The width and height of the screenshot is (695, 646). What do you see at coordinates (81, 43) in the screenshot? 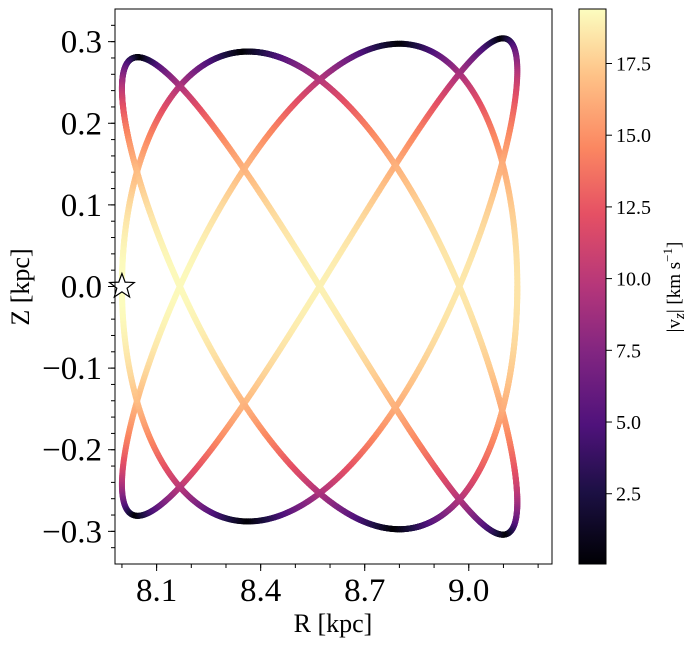
I see `y-tick-label: 0.3` at bounding box center [81, 43].